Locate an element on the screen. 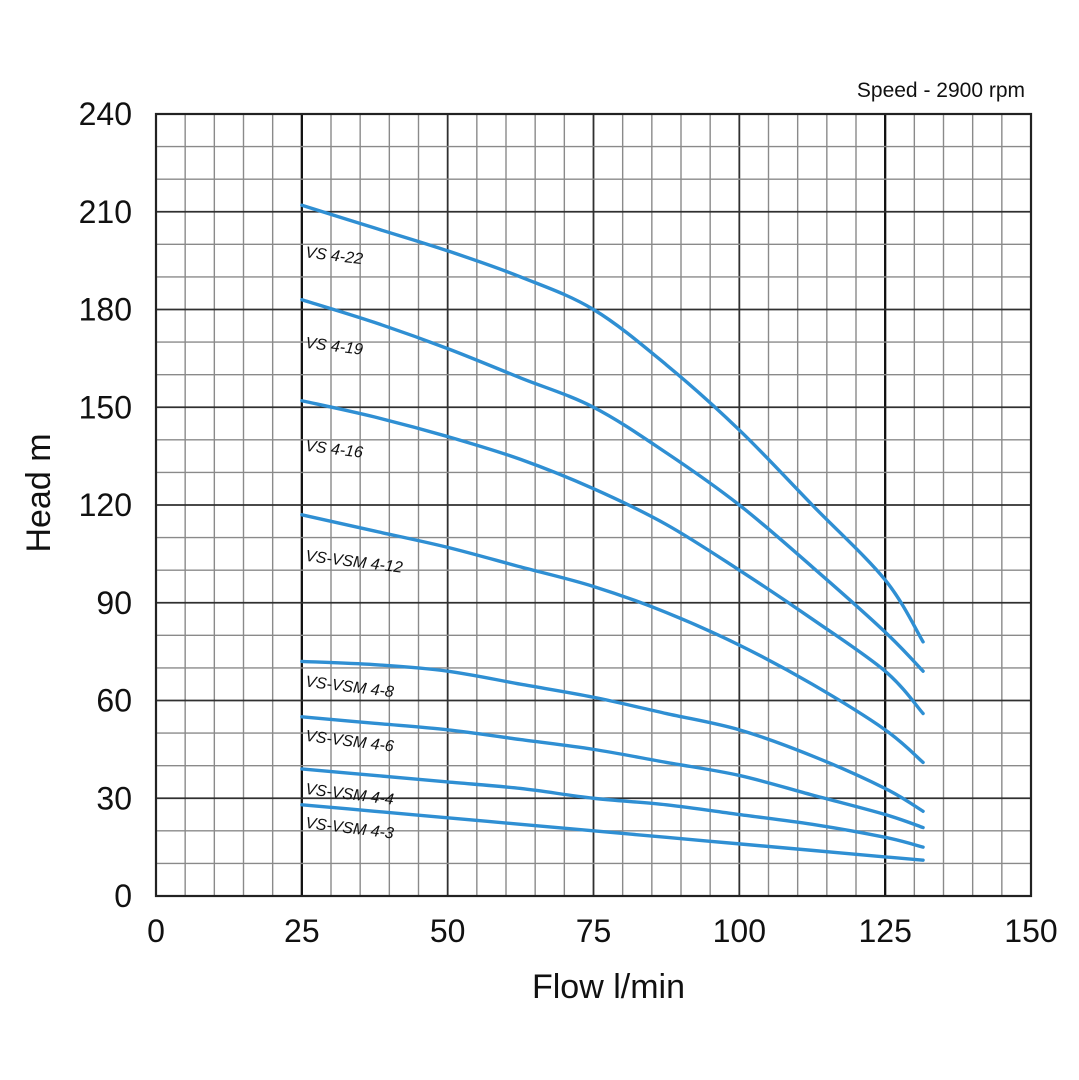  y-tick-label: 150 is located at coordinates (105, 407).